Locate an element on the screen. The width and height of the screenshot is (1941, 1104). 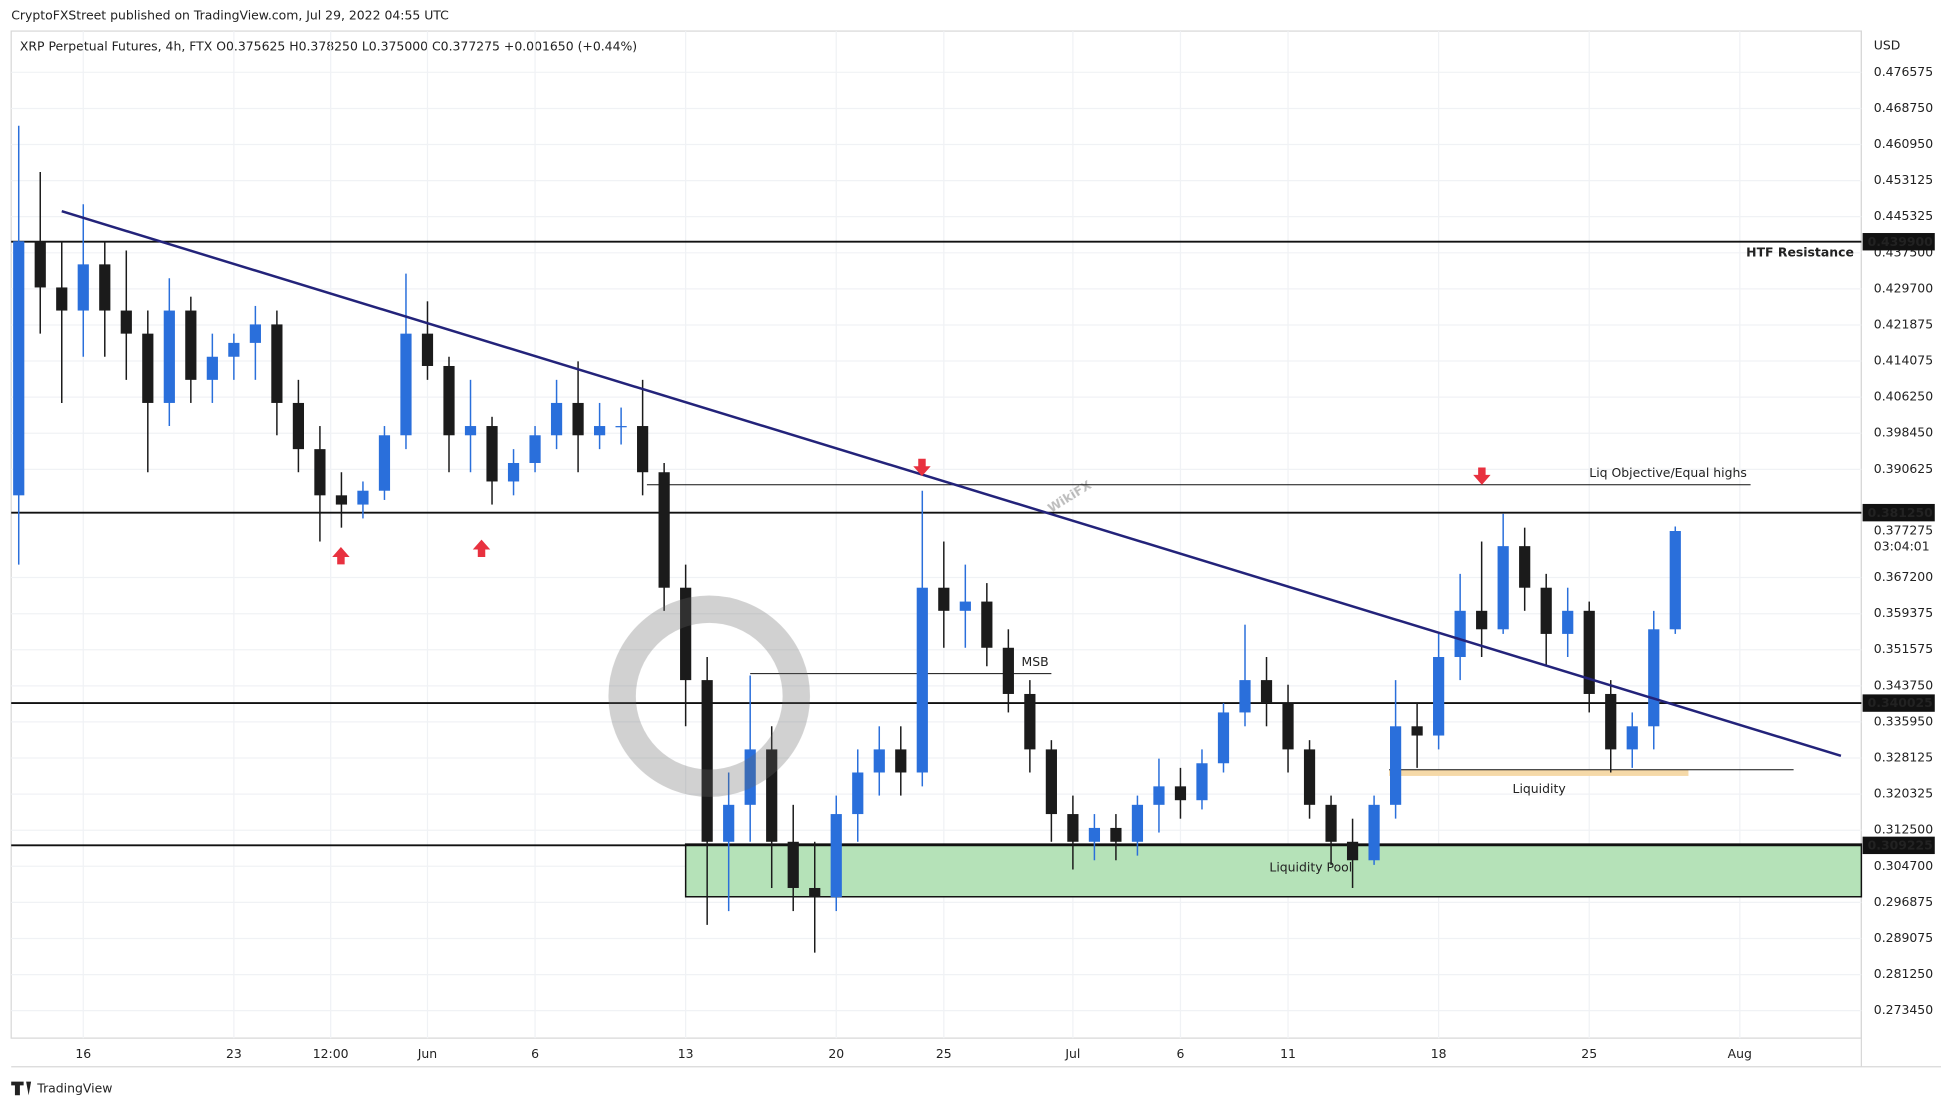
y-tick-label: 0.335950 is located at coordinates (1903, 720).